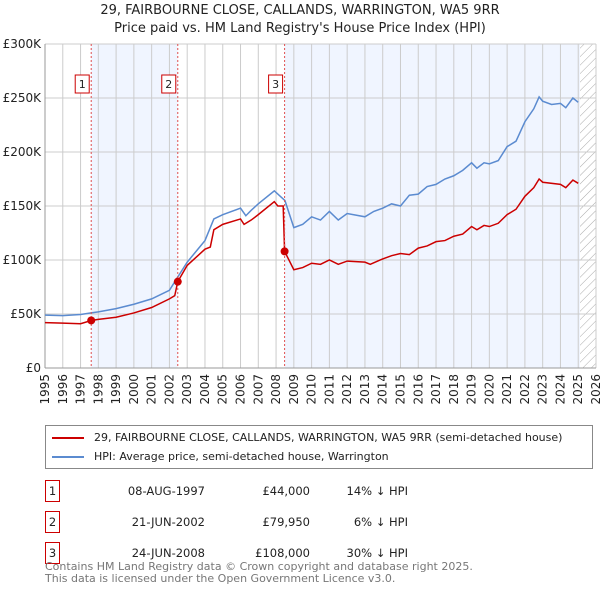 This screenshot has width=600, height=590. I want to click on sale-price: £44,000, so click(286, 490).